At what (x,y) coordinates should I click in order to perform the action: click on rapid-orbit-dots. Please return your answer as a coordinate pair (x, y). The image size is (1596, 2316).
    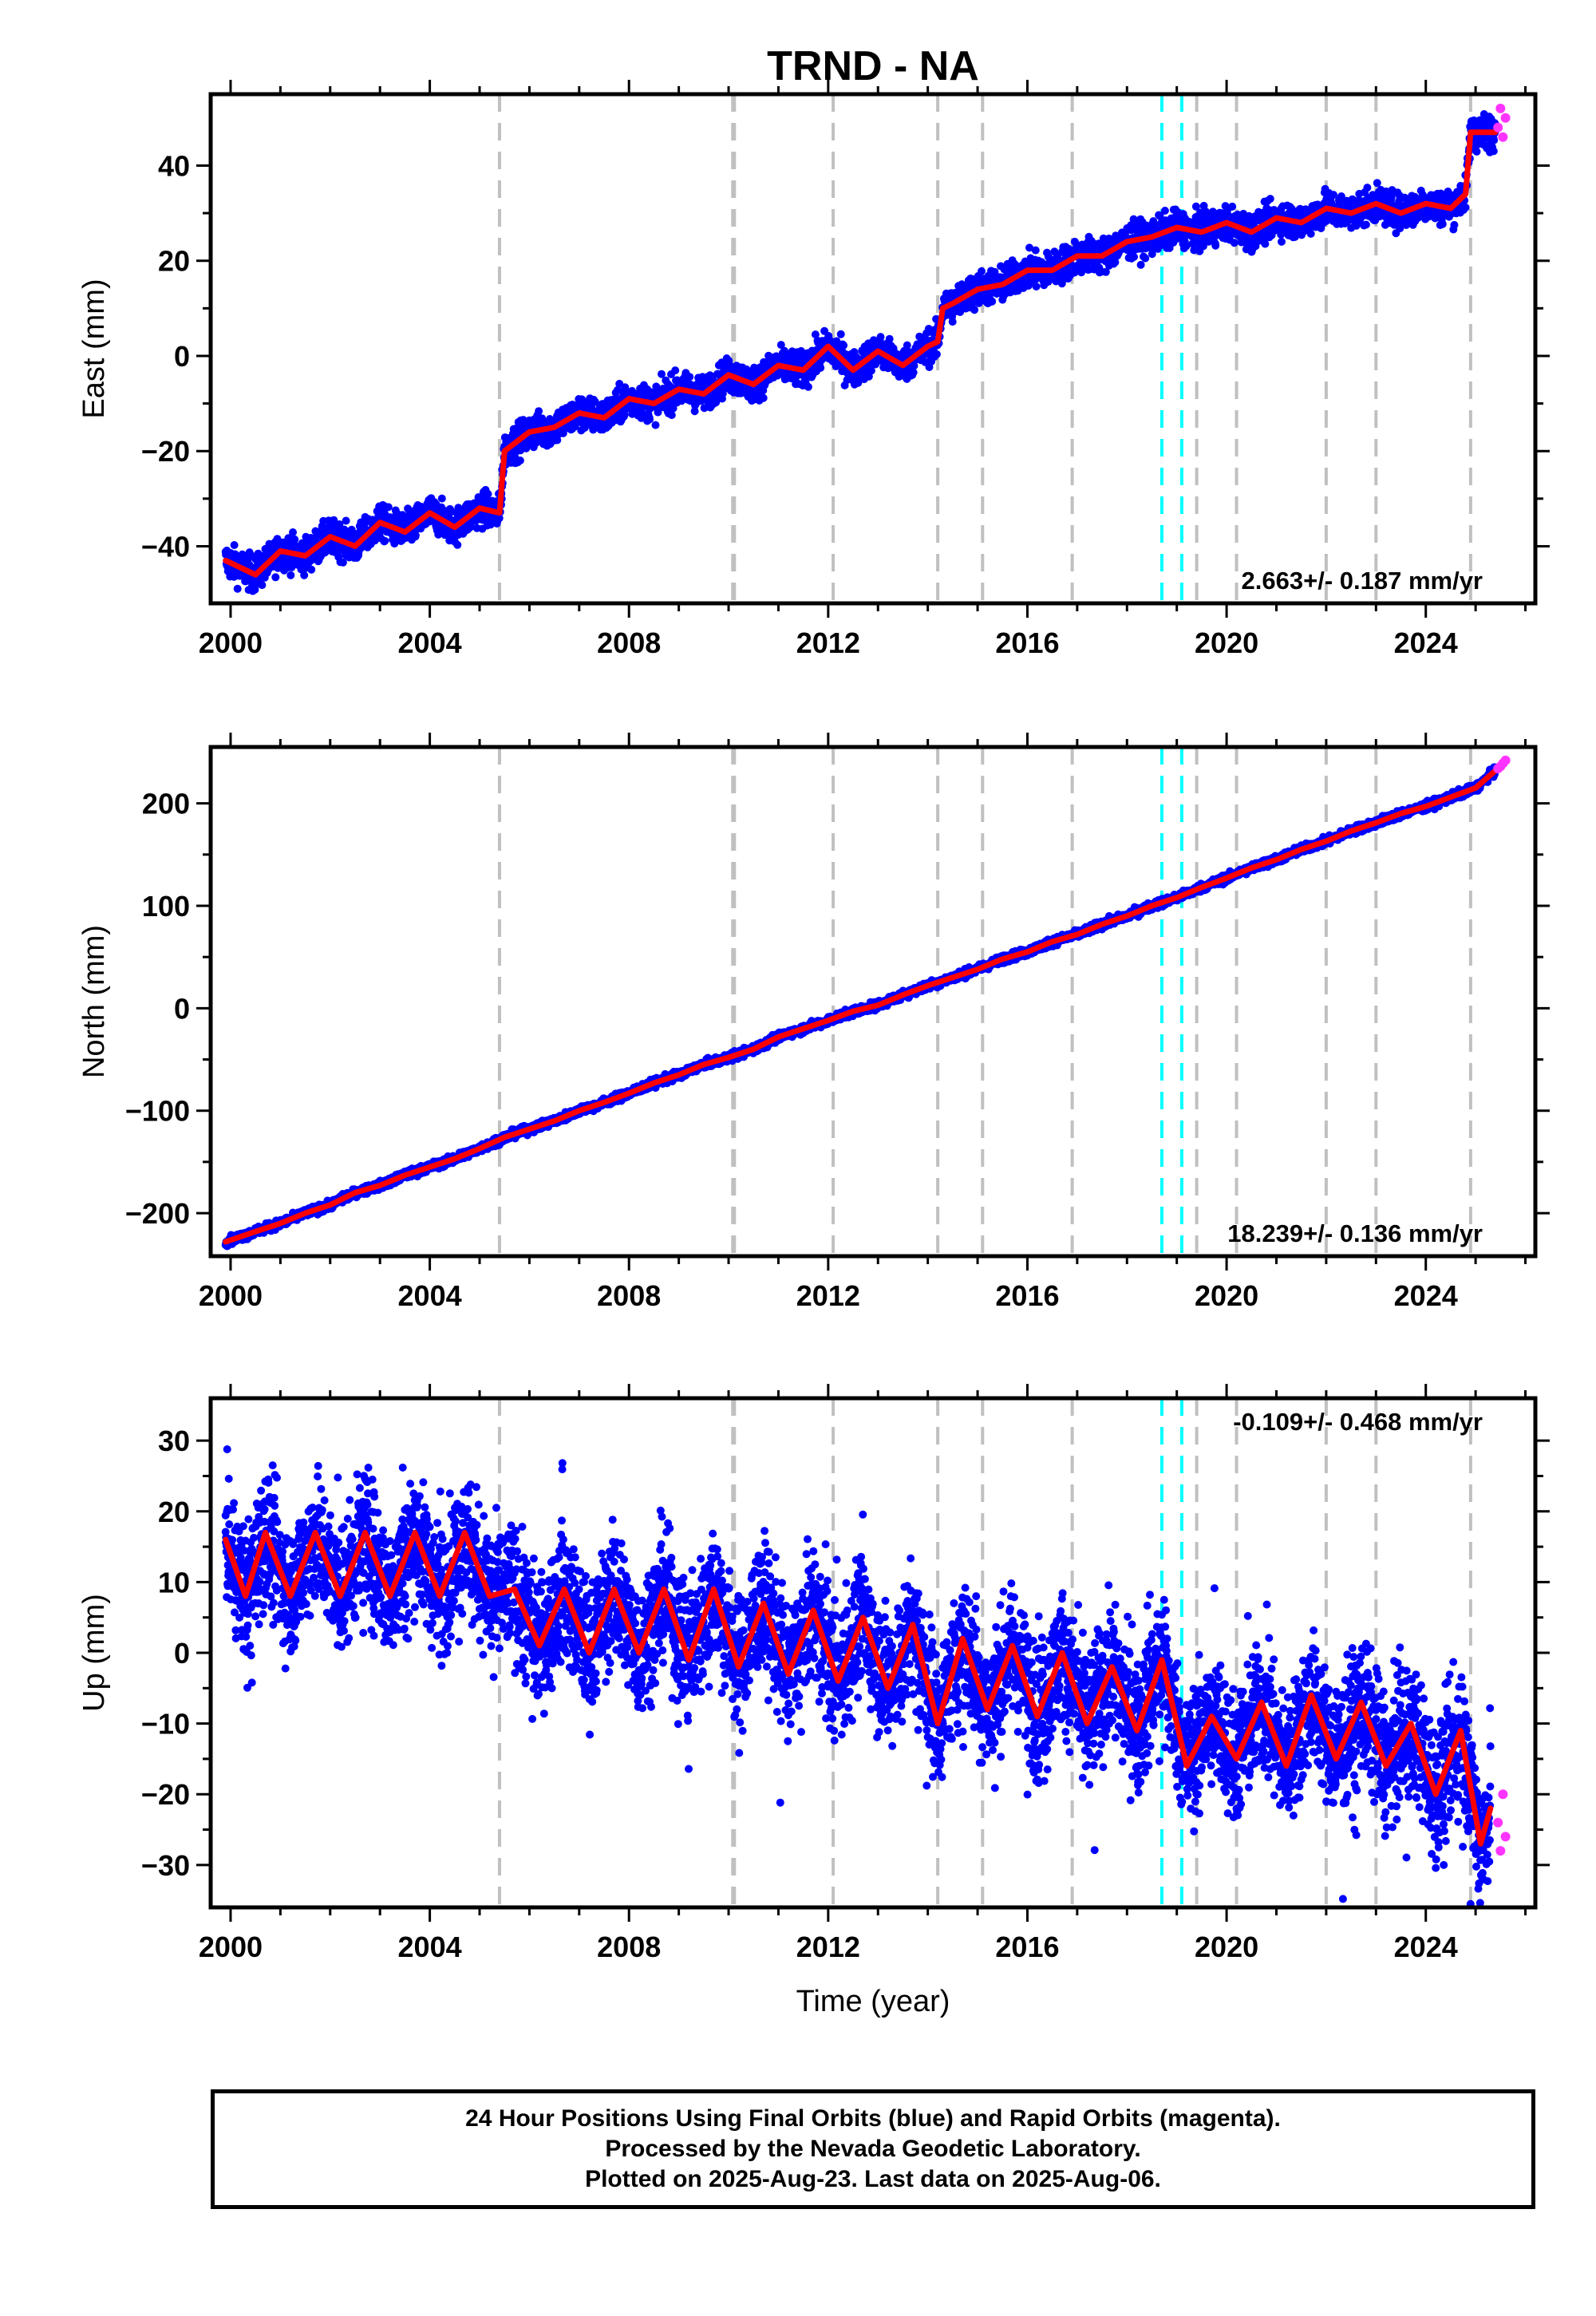
    Looking at the image, I should click on (1502, 122).